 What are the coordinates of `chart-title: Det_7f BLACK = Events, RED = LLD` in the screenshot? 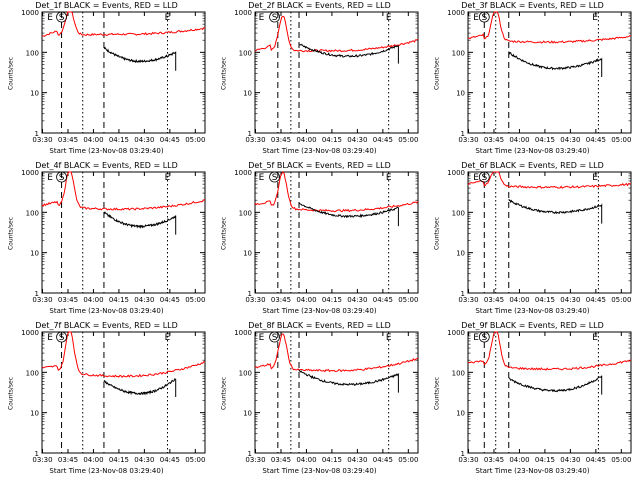 It's located at (106, 325).